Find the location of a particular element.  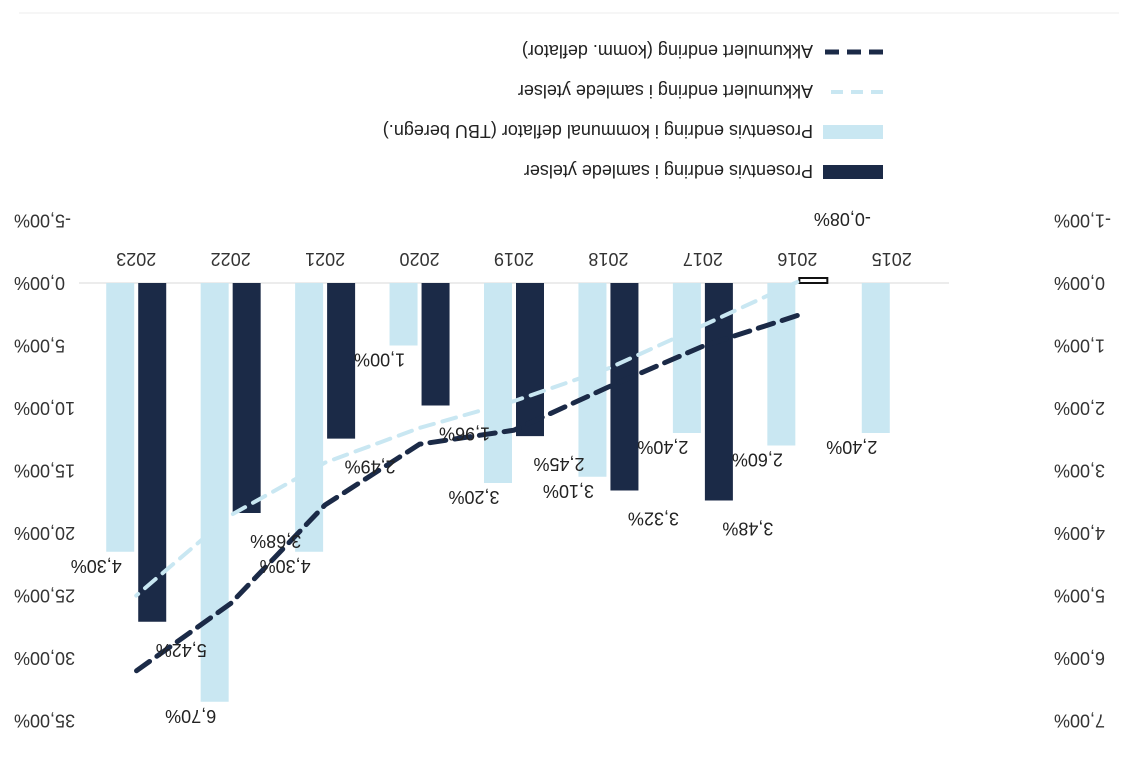

ytelser-data-label: 1,96% is located at coordinates (464, 434).